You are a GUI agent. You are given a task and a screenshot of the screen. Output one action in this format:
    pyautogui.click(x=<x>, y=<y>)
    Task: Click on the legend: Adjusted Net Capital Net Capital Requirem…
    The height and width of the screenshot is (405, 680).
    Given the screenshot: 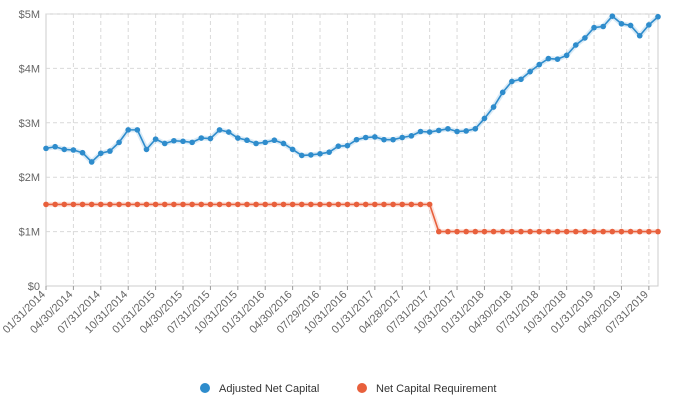 What is the action you would take?
    pyautogui.click(x=348, y=389)
    